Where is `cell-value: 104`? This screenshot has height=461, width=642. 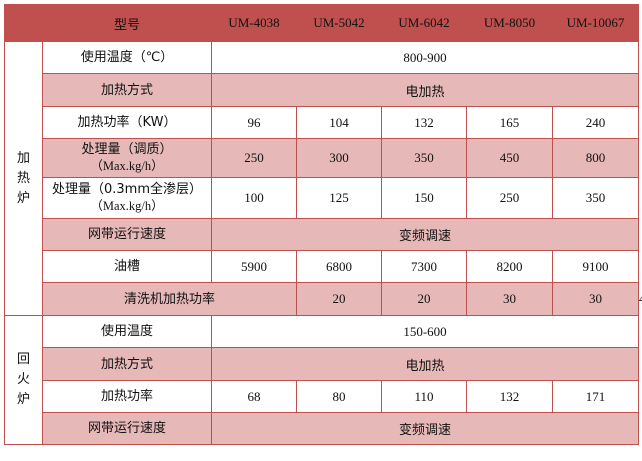
cell-value: 104 is located at coordinates (339, 122).